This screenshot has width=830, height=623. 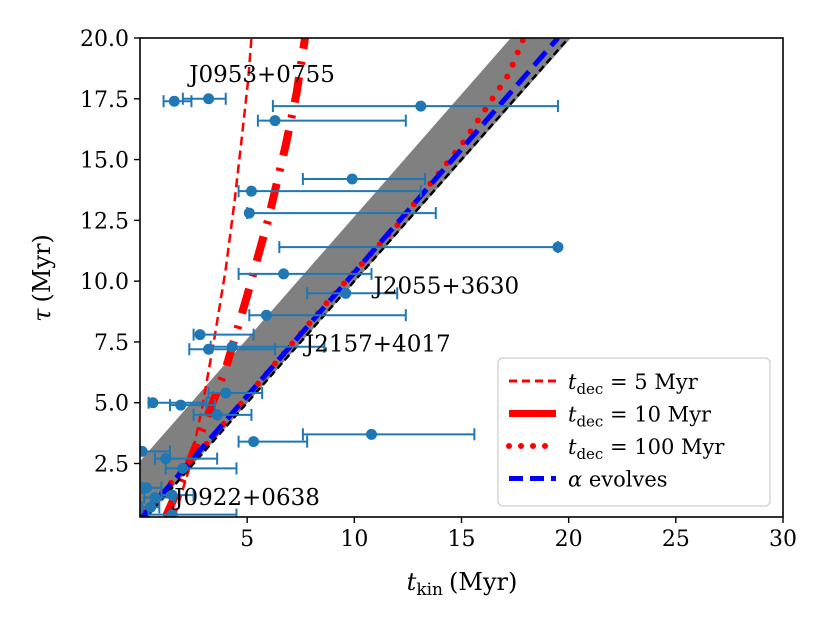 What do you see at coordinates (446, 286) in the screenshot?
I see `annotation-2: J2055+3630` at bounding box center [446, 286].